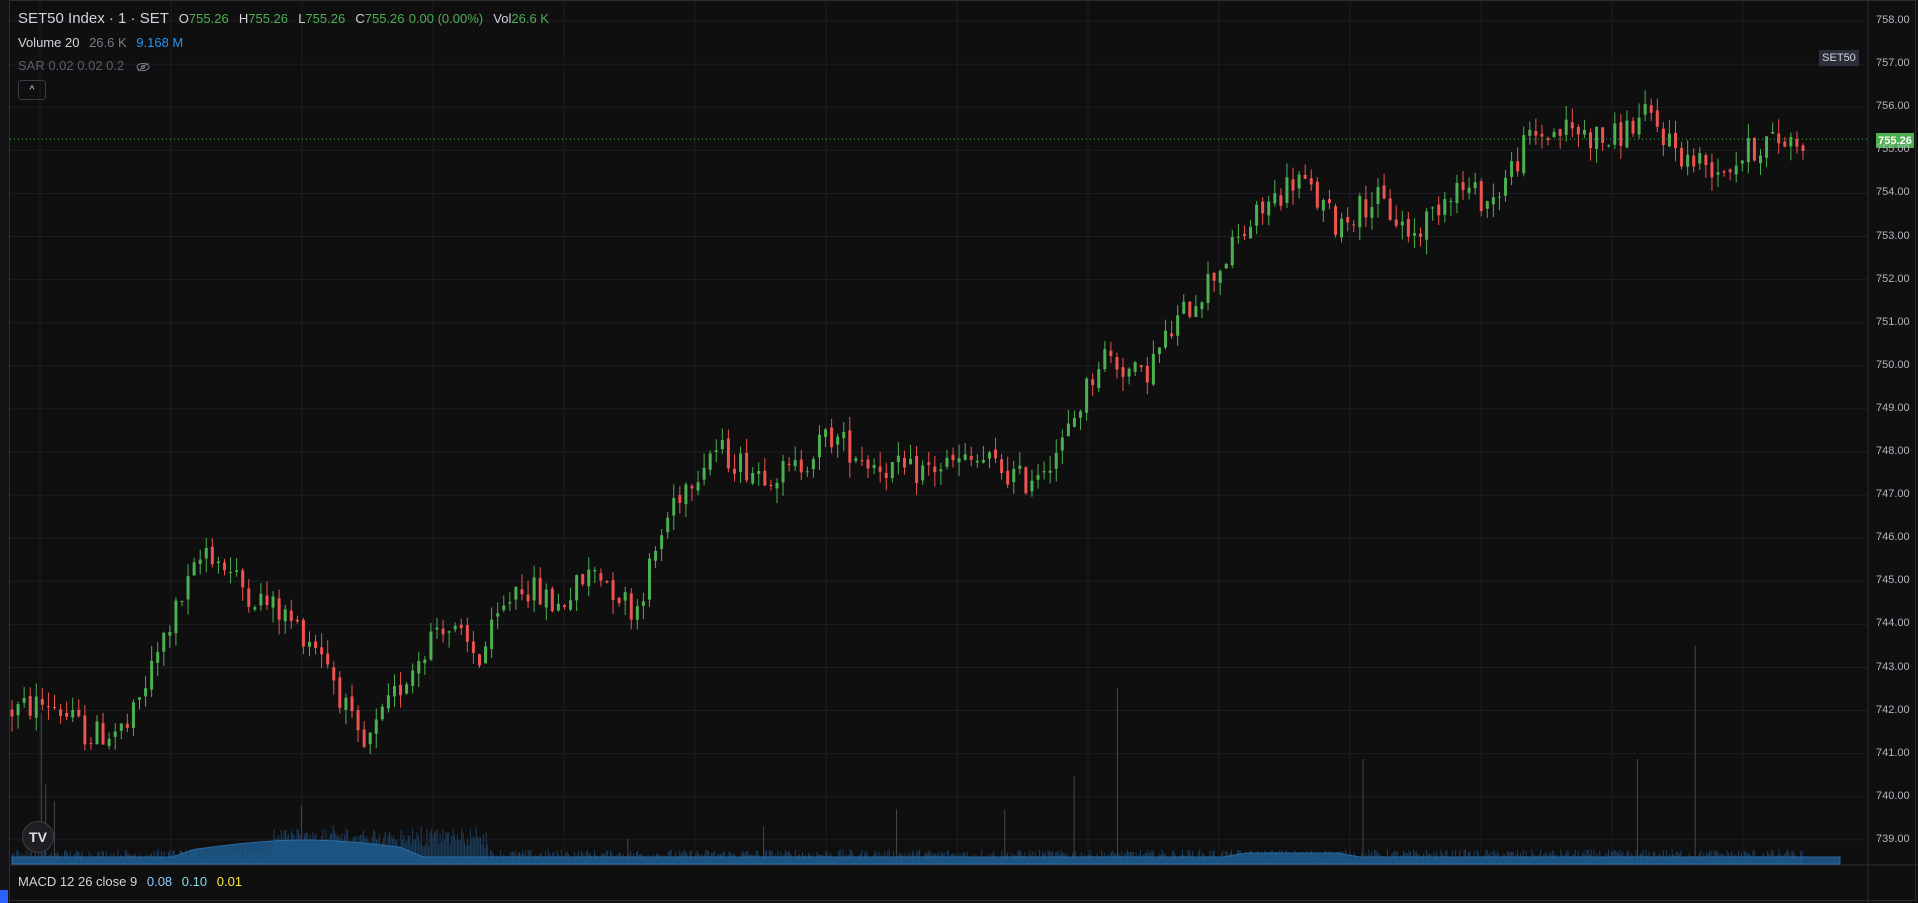 The width and height of the screenshot is (1918, 903). Describe the element at coordinates (1893, 795) in the screenshot. I see `y-tick-label: 740.00` at that location.